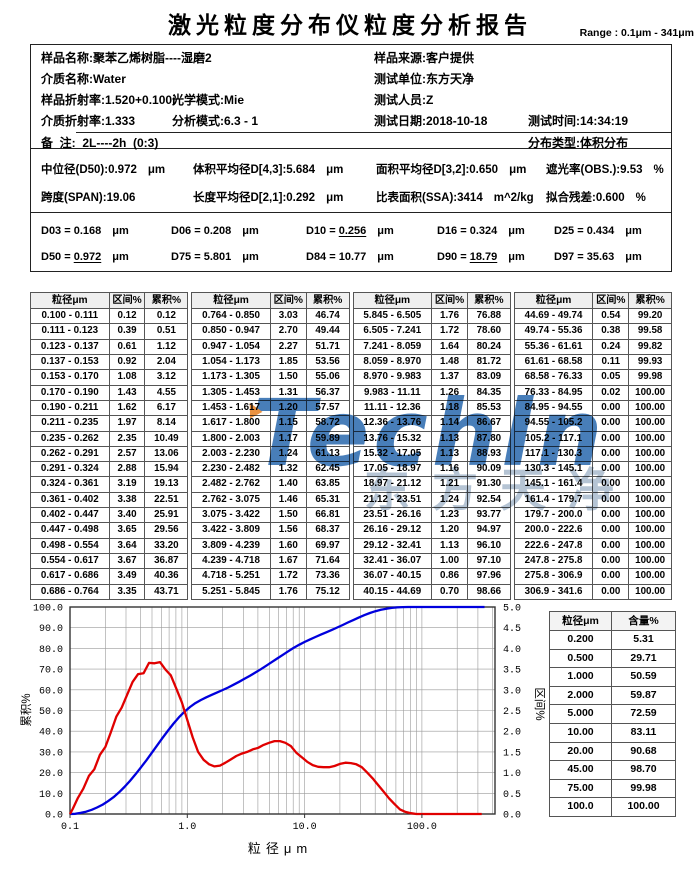 The height and width of the screenshot is (880, 700). Describe the element at coordinates (231, 469) in the screenshot. I see `table-cell: 2.230 - 2.482` at that location.